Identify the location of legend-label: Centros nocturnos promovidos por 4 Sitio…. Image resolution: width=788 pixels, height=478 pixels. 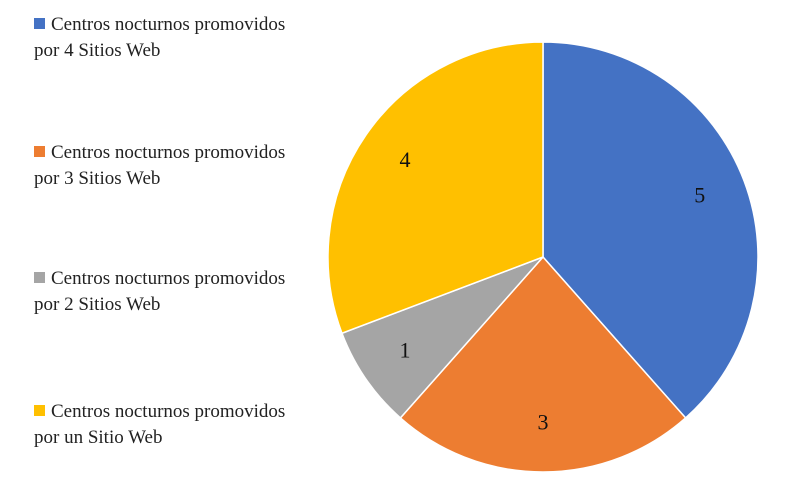
(160, 37).